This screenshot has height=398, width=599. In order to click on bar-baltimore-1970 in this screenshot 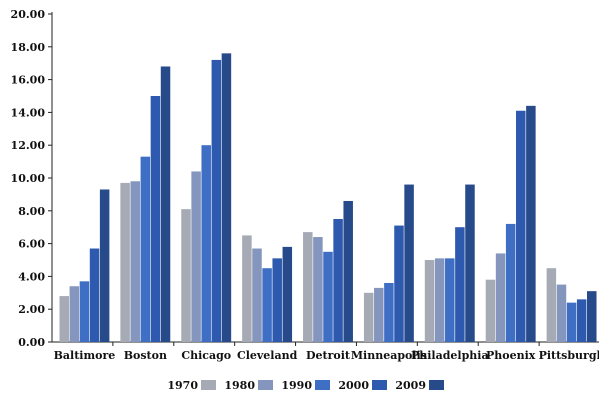, I will do `click(64, 319)`.